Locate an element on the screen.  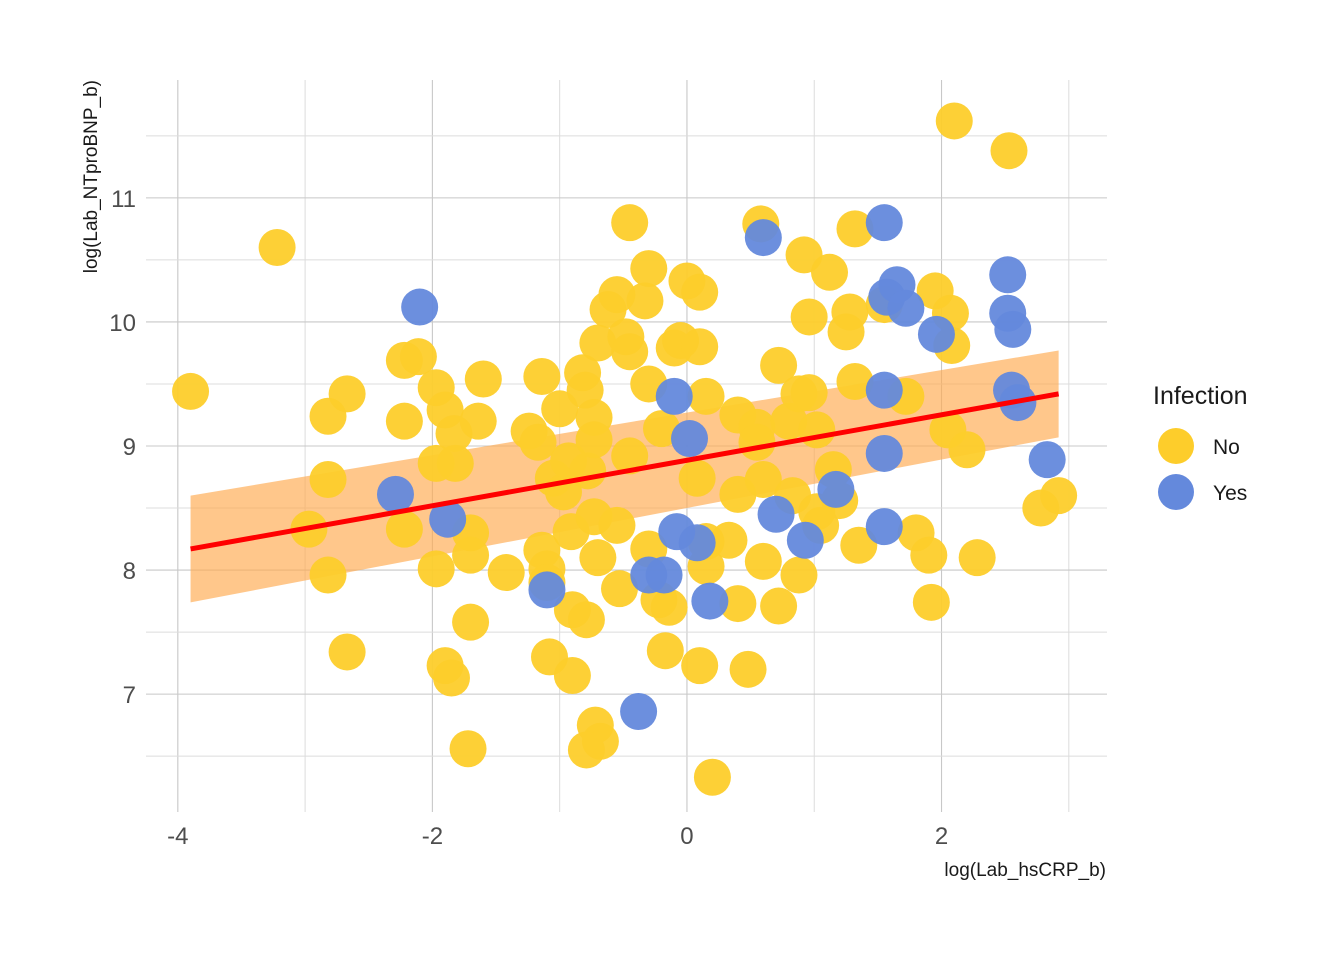
trend-line is located at coordinates (625, 471).